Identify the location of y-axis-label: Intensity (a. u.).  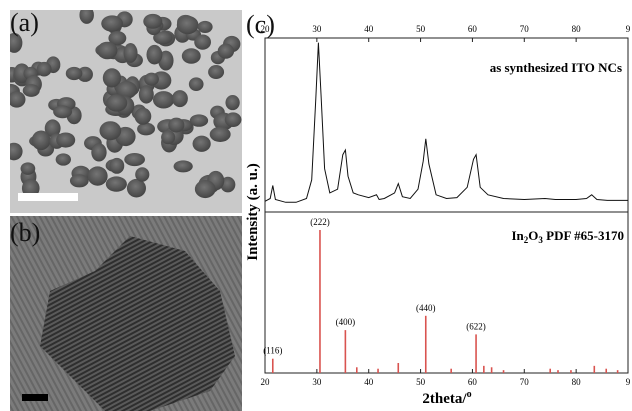
(253, 212).